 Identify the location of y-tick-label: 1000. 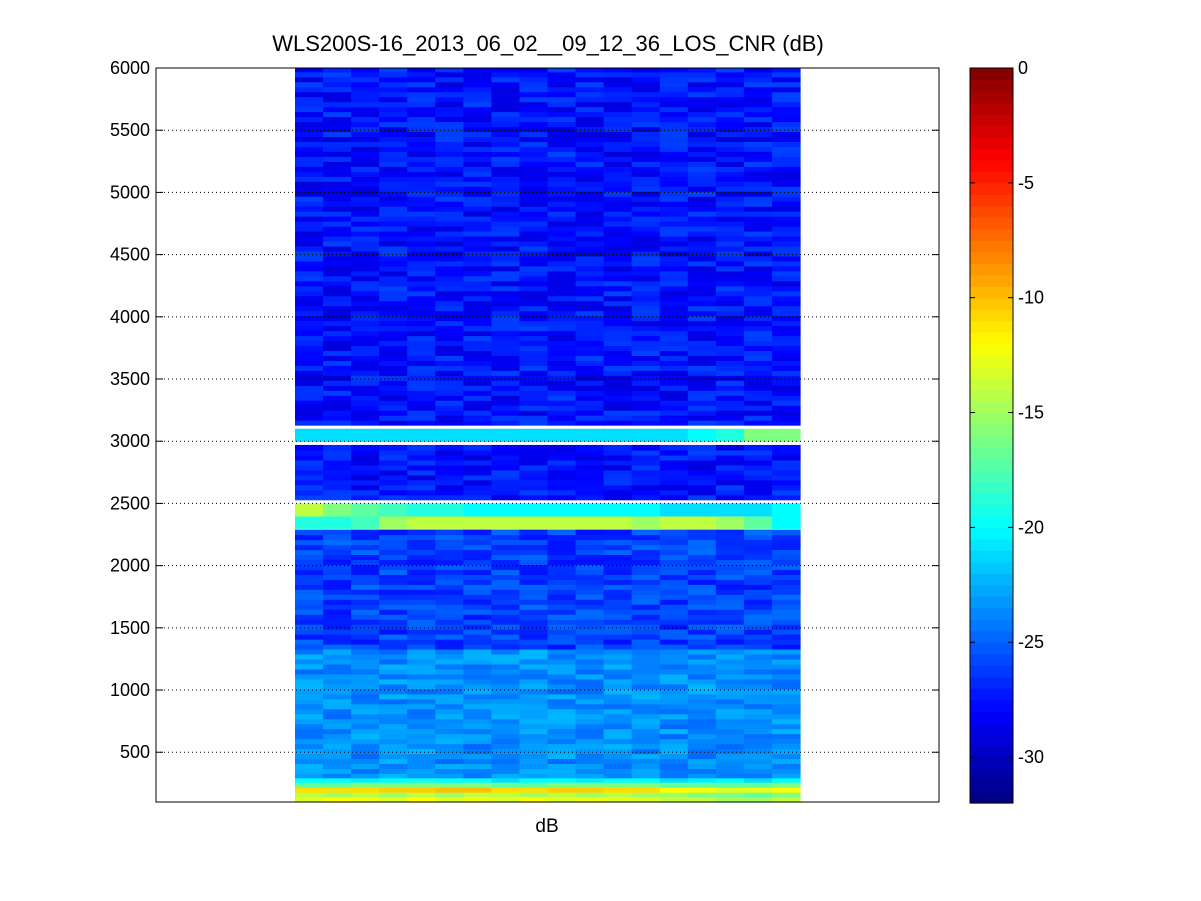
(130, 690).